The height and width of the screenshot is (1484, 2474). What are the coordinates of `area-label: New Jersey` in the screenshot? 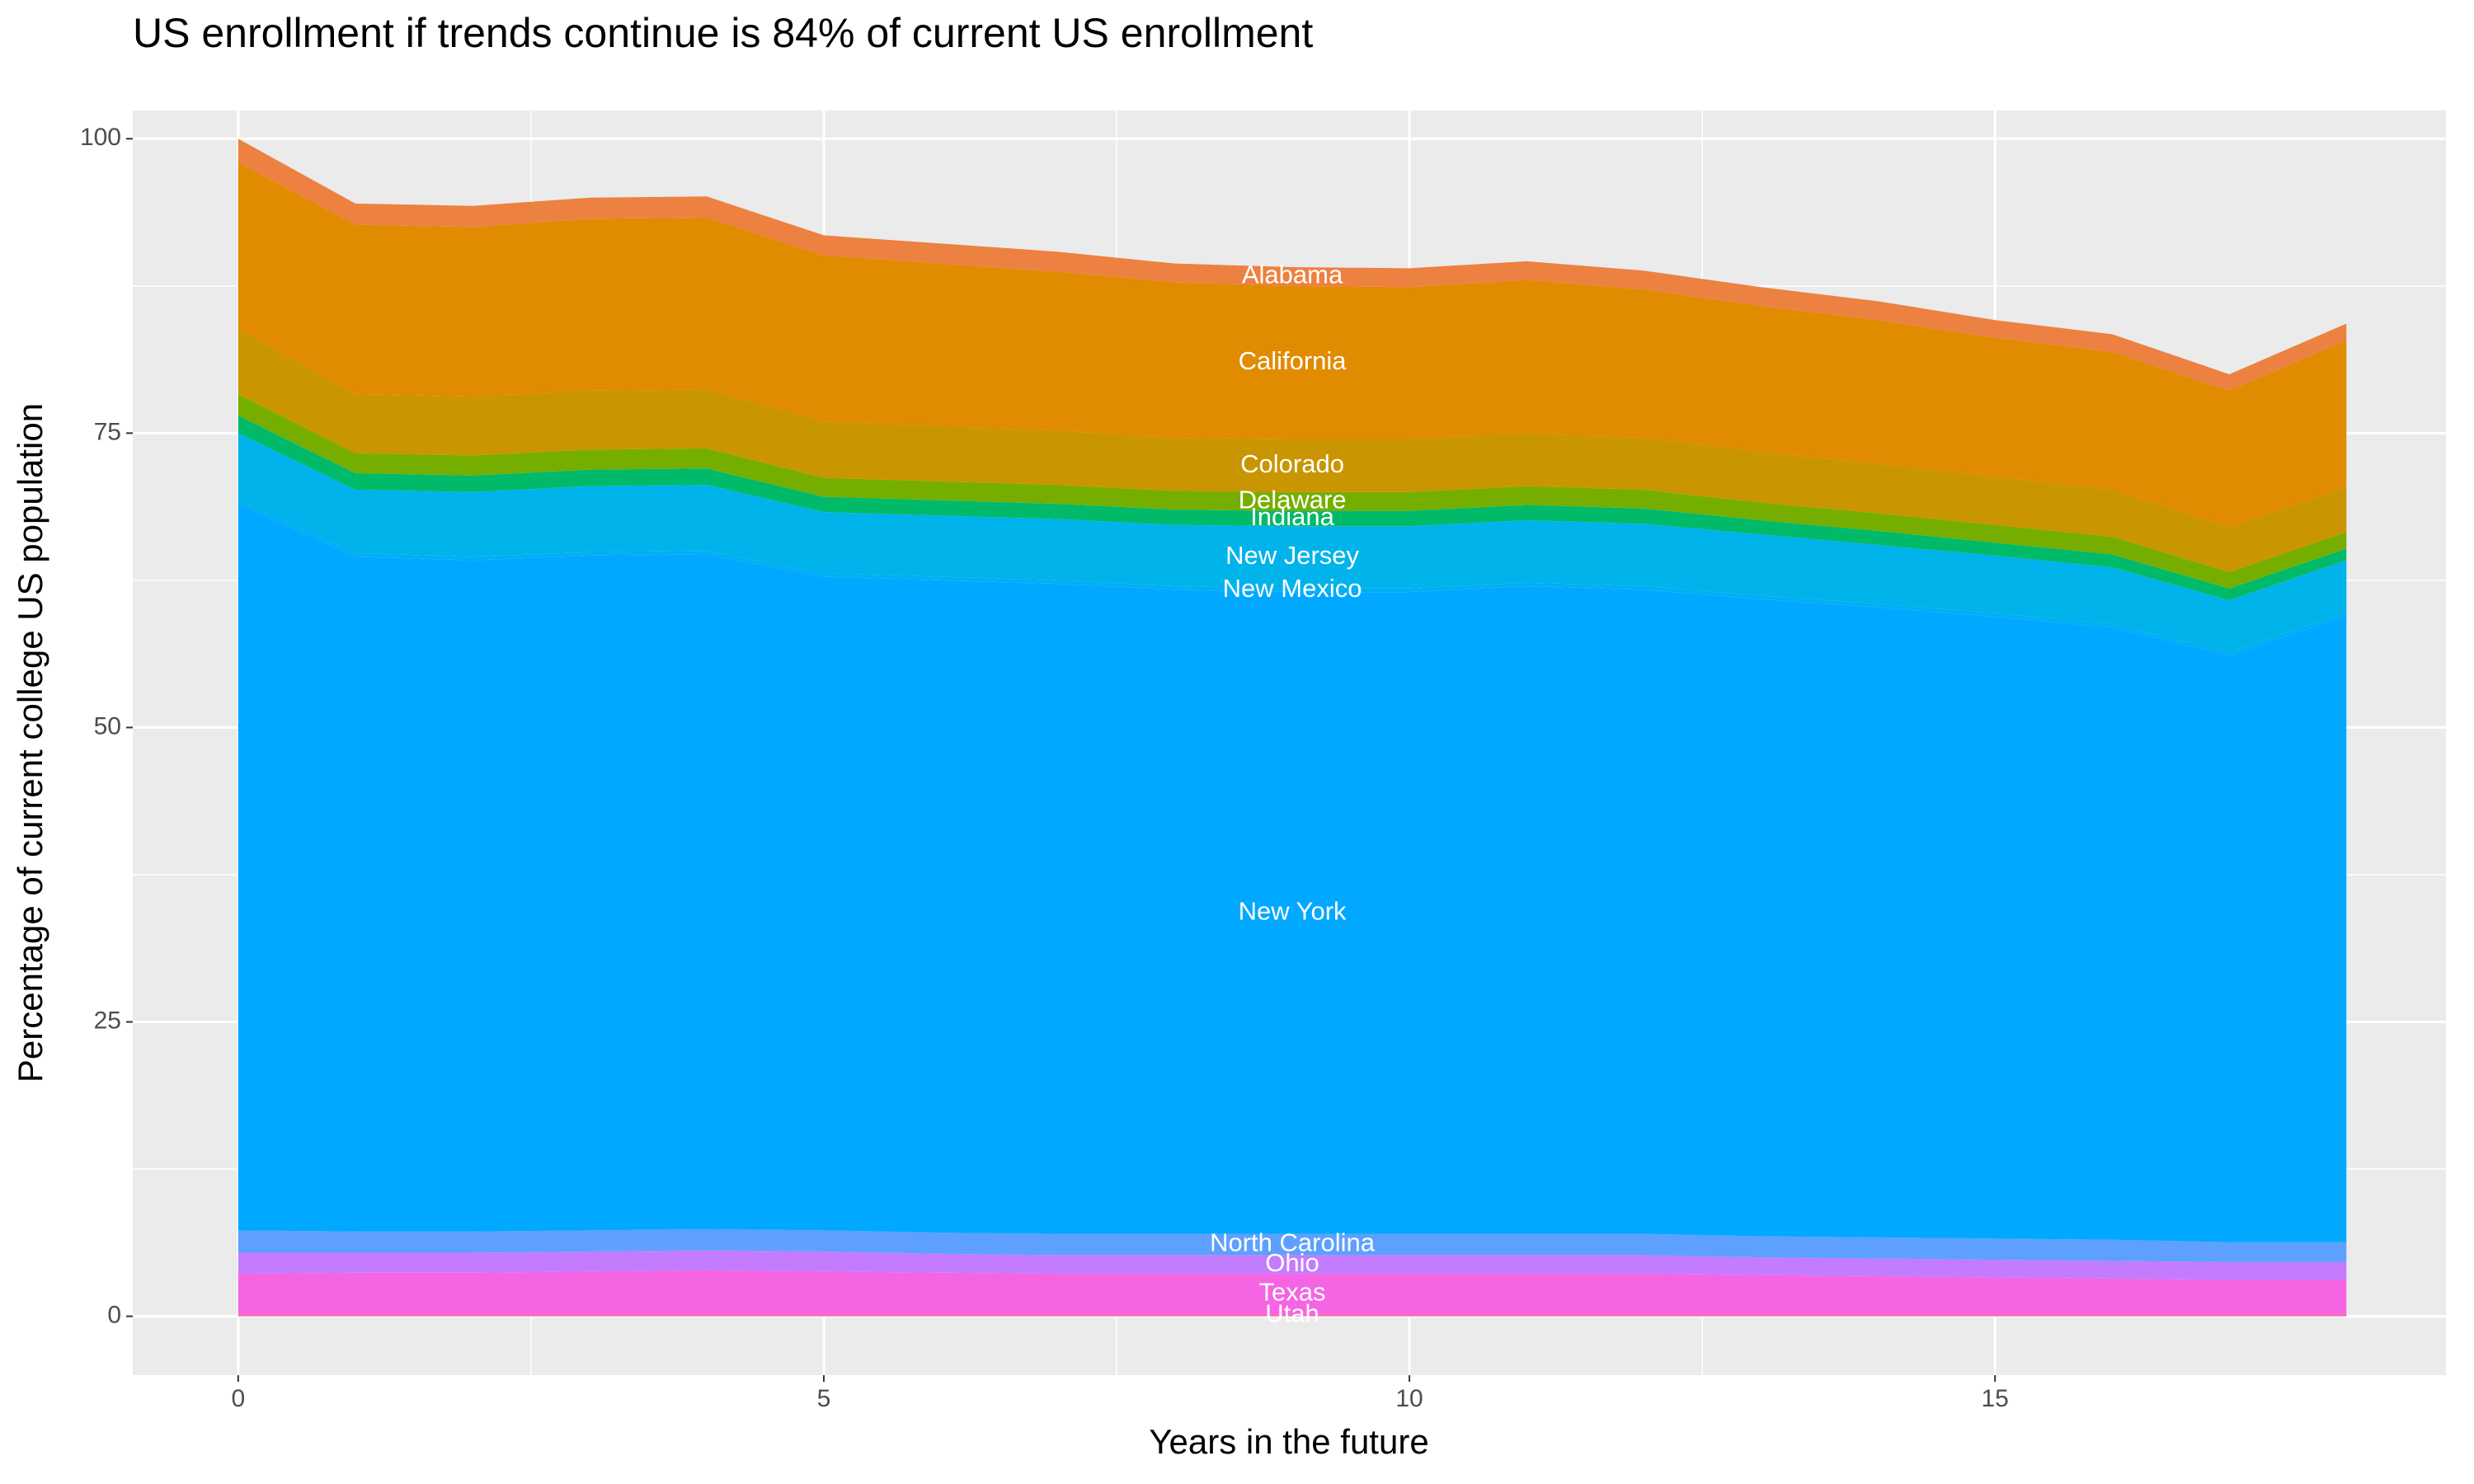 It's located at (1292, 555).